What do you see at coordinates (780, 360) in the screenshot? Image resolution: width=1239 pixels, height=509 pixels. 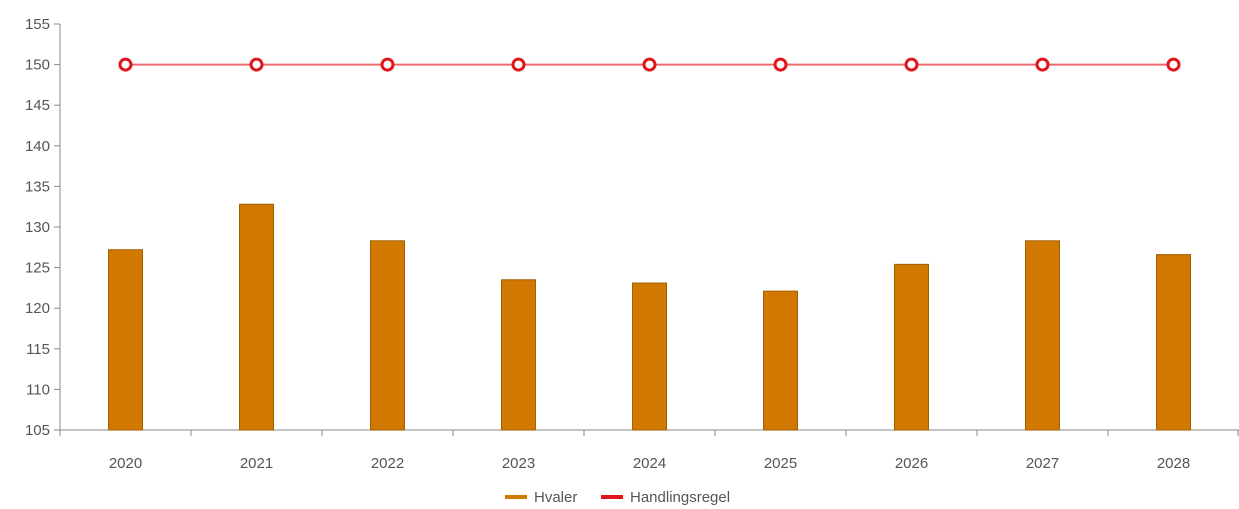 I see `bar-hvaler-2025` at bounding box center [780, 360].